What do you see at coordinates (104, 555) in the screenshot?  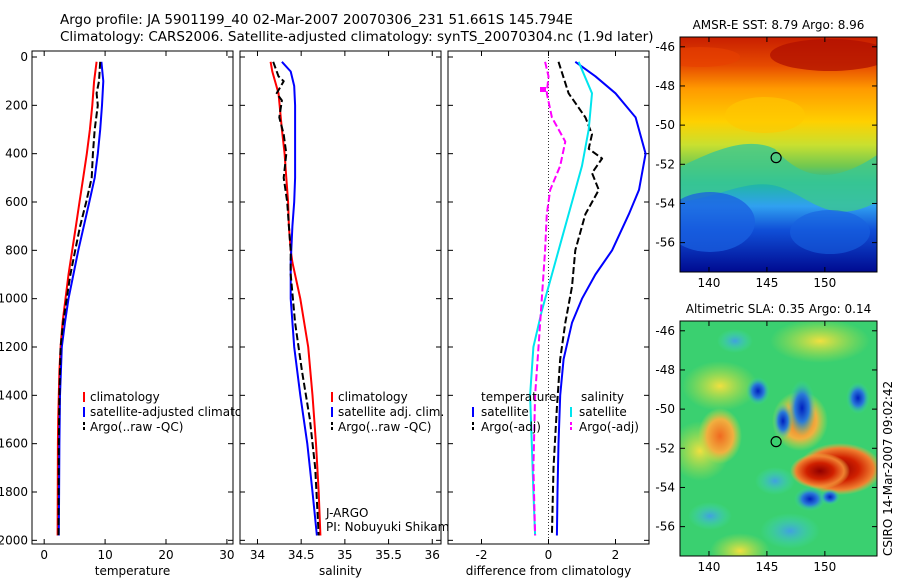 I see `x-tick-label: 10` at bounding box center [104, 555].